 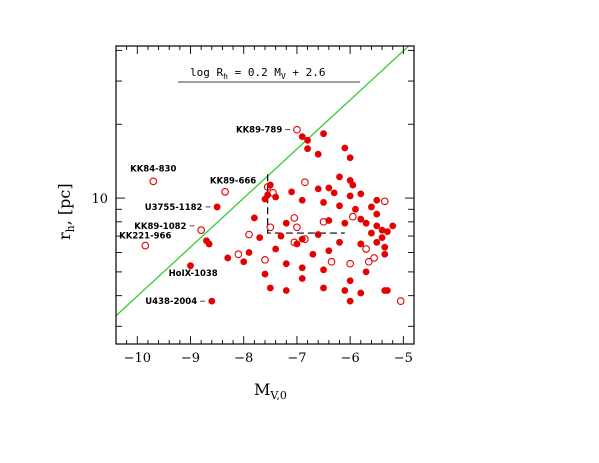 I want to click on x-tick-label: −9, so click(x=190, y=358).